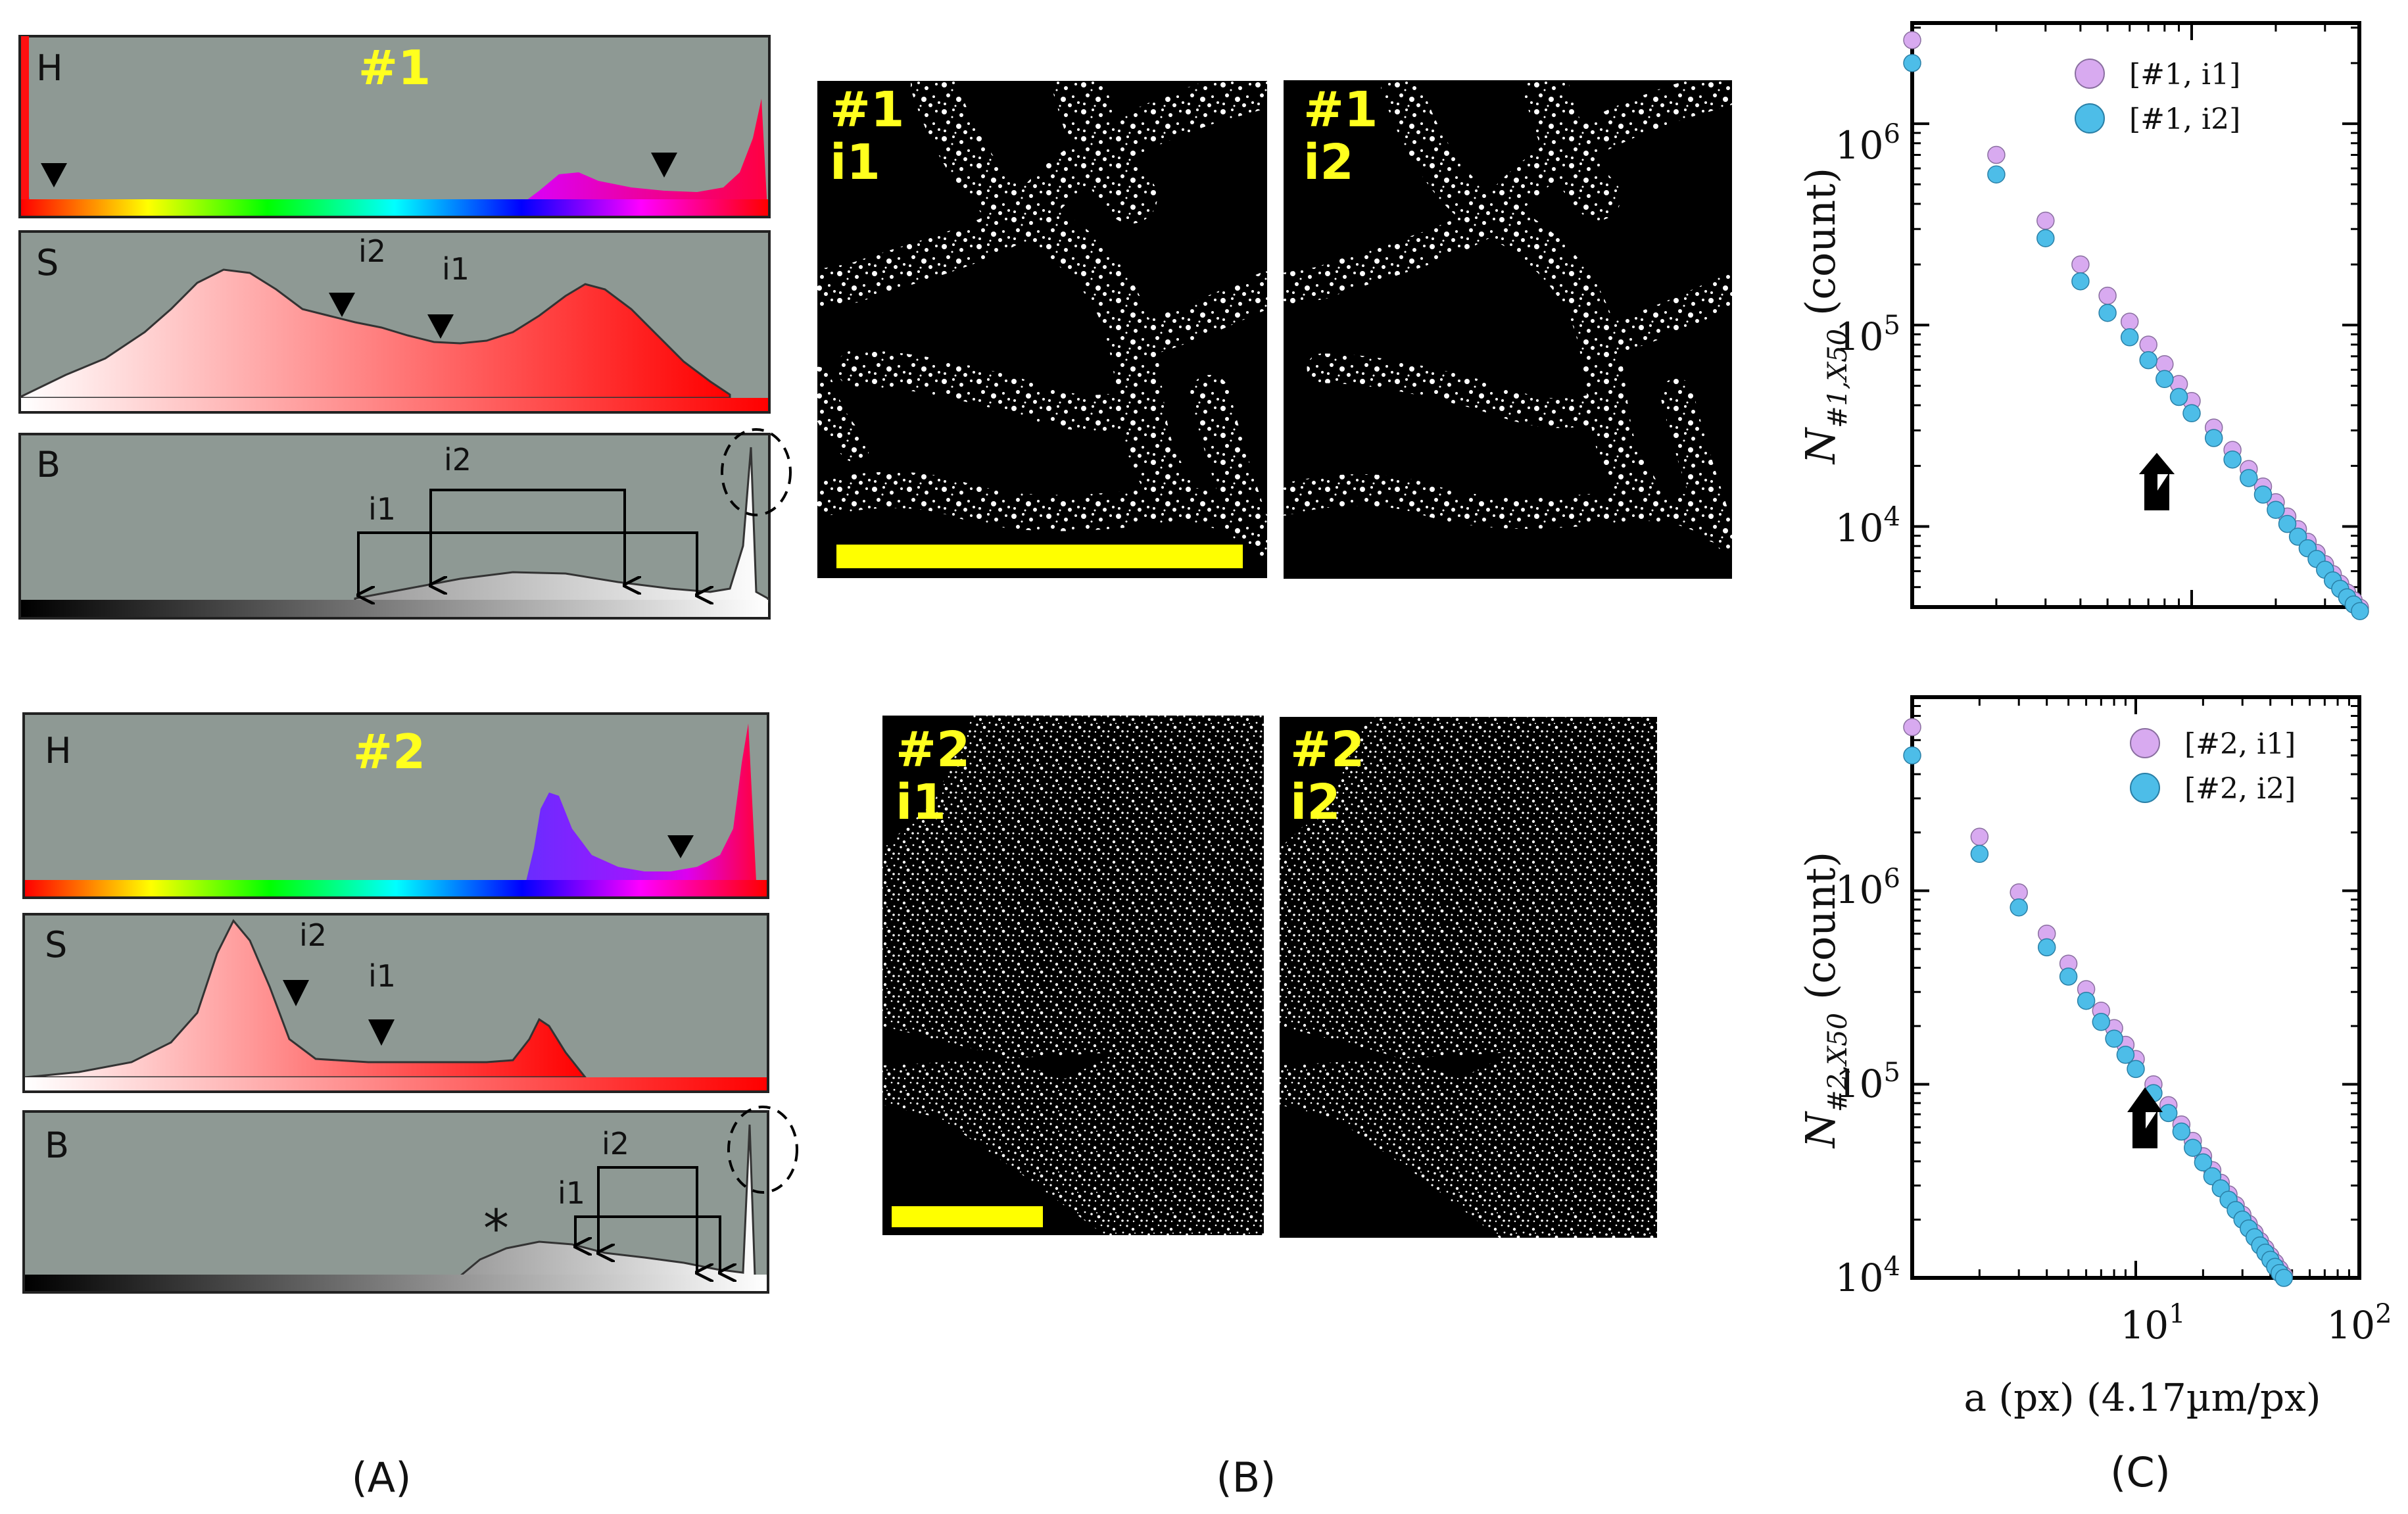 The width and height of the screenshot is (2408, 1514). I want to click on hist-letter-s2: S, so click(56, 944).